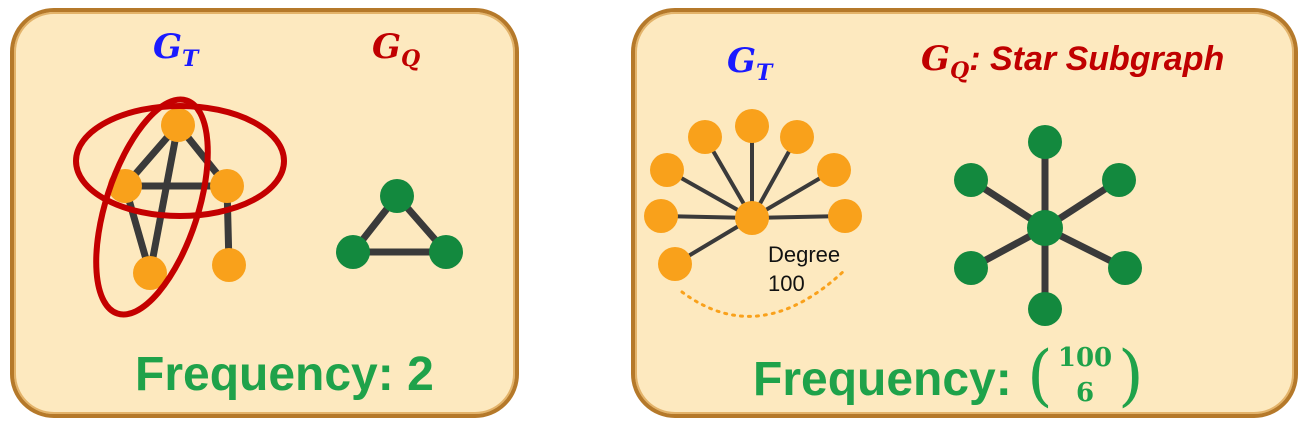 This screenshot has width=1306, height=428. What do you see at coordinates (284, 374) in the screenshot?
I see `left-frequency-label: Frequency: 2` at bounding box center [284, 374].